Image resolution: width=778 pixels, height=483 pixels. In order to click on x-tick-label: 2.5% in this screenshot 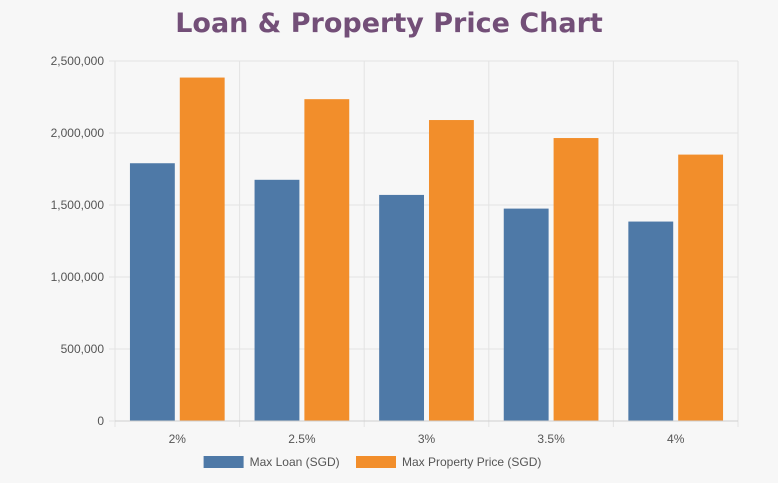, I will do `click(302, 439)`.